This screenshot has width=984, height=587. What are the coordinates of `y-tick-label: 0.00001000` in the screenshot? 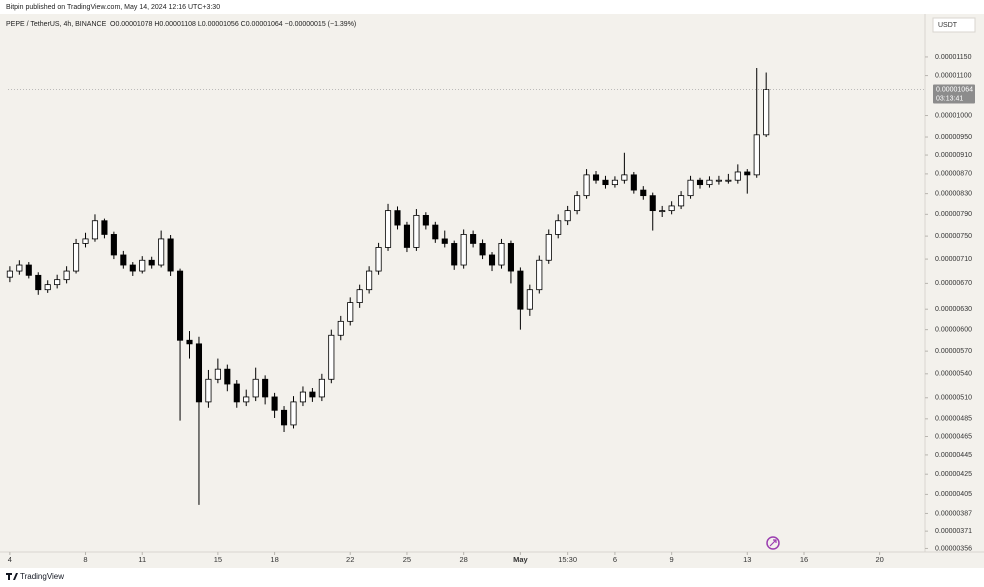 It's located at (953, 115).